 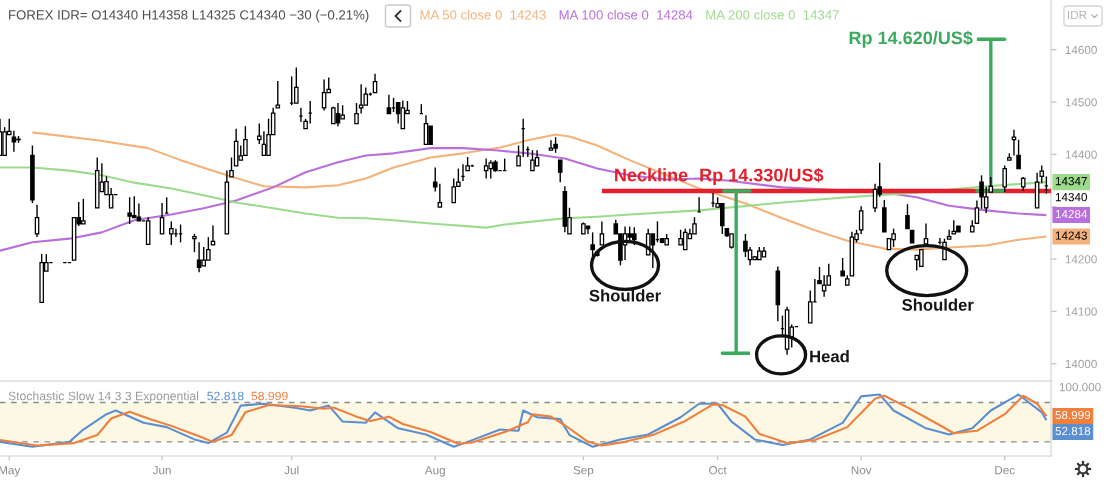 What do you see at coordinates (461, 14) in the screenshot?
I see `text: MA 50 close 0` at bounding box center [461, 14].